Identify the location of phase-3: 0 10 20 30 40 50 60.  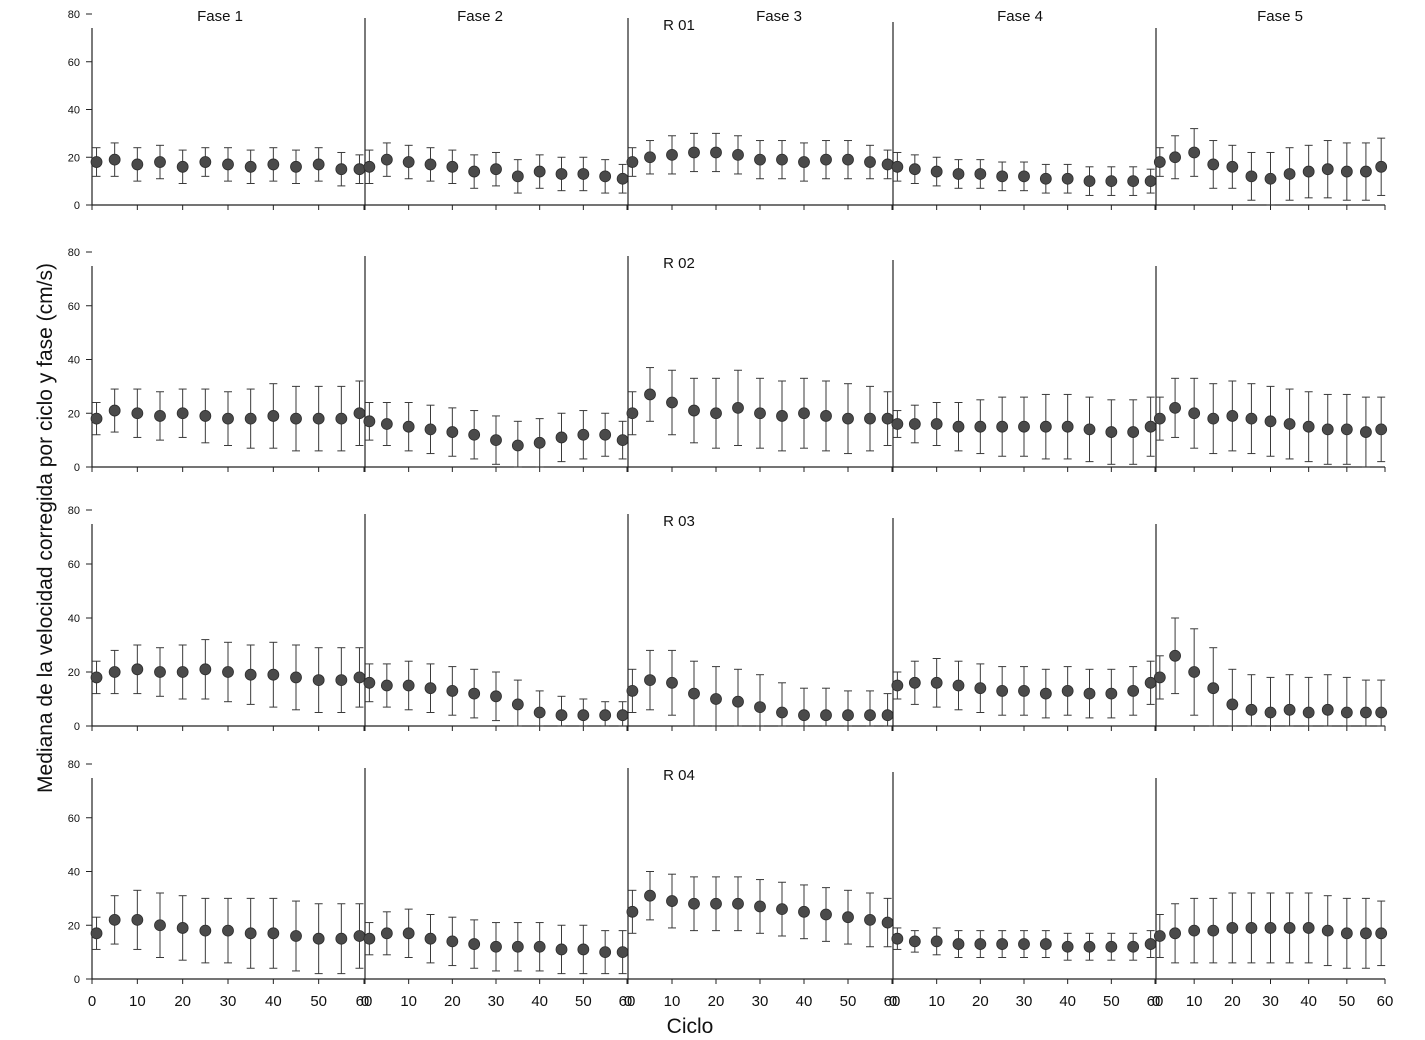
(762, 889).